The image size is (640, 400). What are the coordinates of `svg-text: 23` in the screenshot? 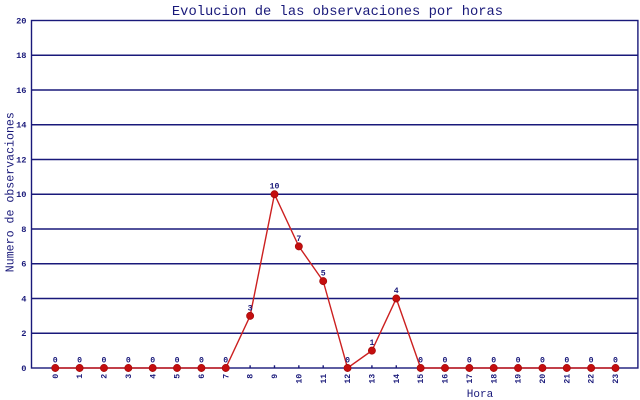 It's located at (616, 379).